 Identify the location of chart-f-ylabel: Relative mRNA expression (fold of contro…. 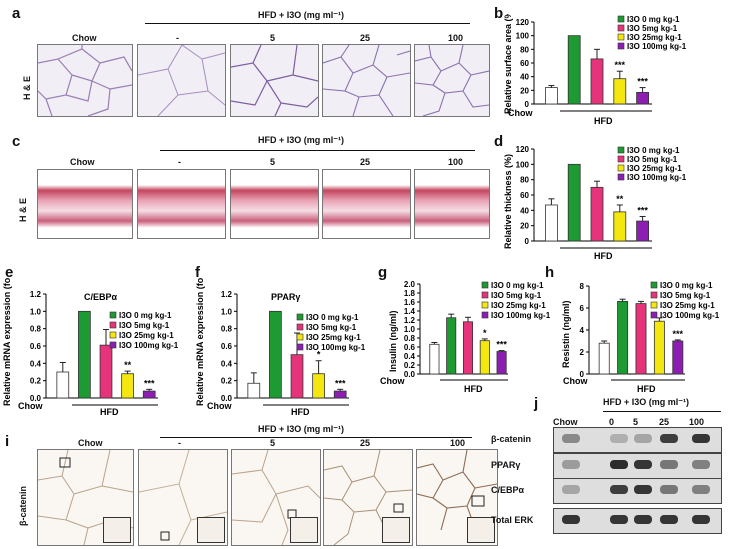
(200, 342).